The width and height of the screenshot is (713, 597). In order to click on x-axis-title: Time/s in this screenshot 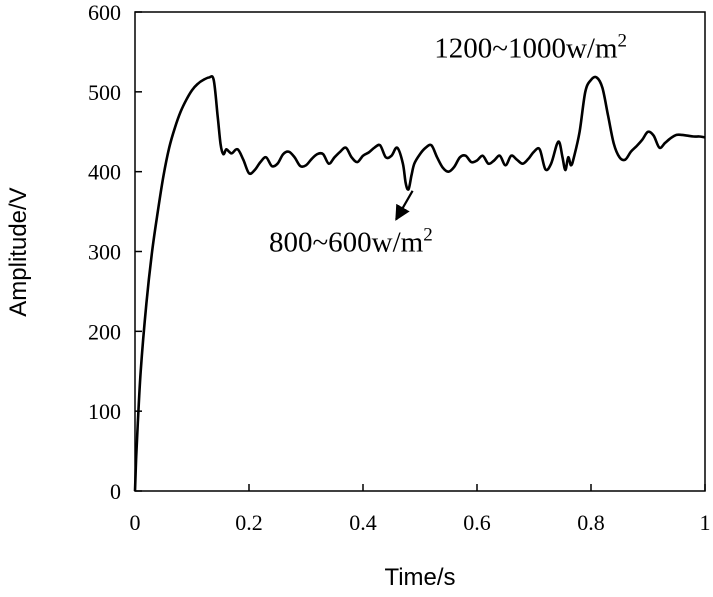, I will do `click(419, 577)`.